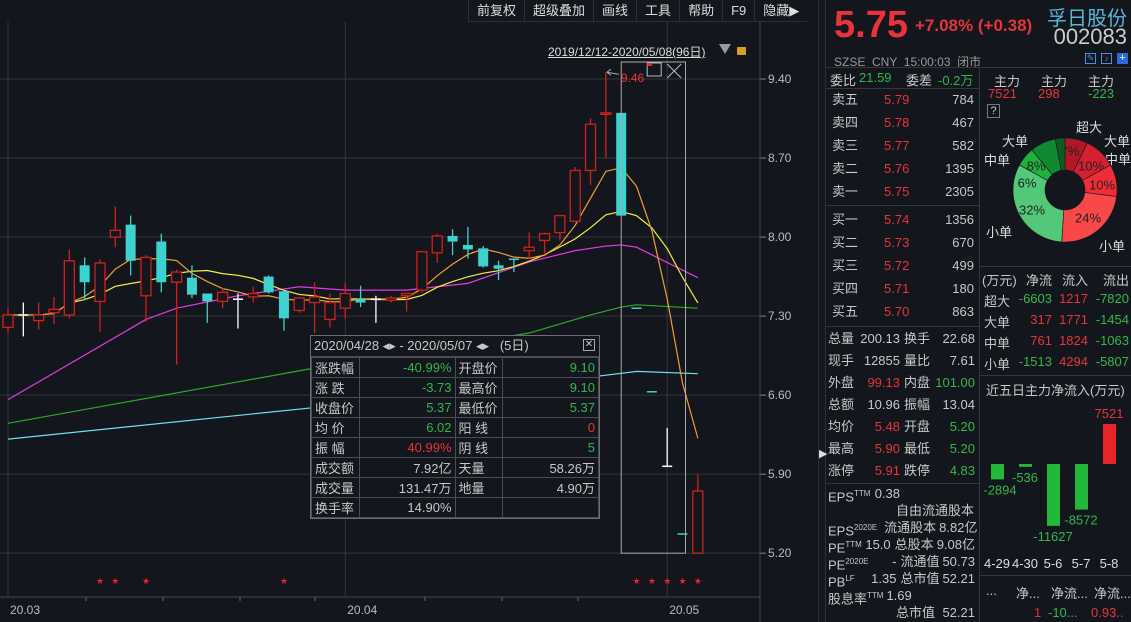 Image resolution: width=1131 pixels, height=622 pixels. Describe the element at coordinates (902, 100) in the screenshot. I see `orderbook-row-sell: 卖五 5.79 784` at that location.